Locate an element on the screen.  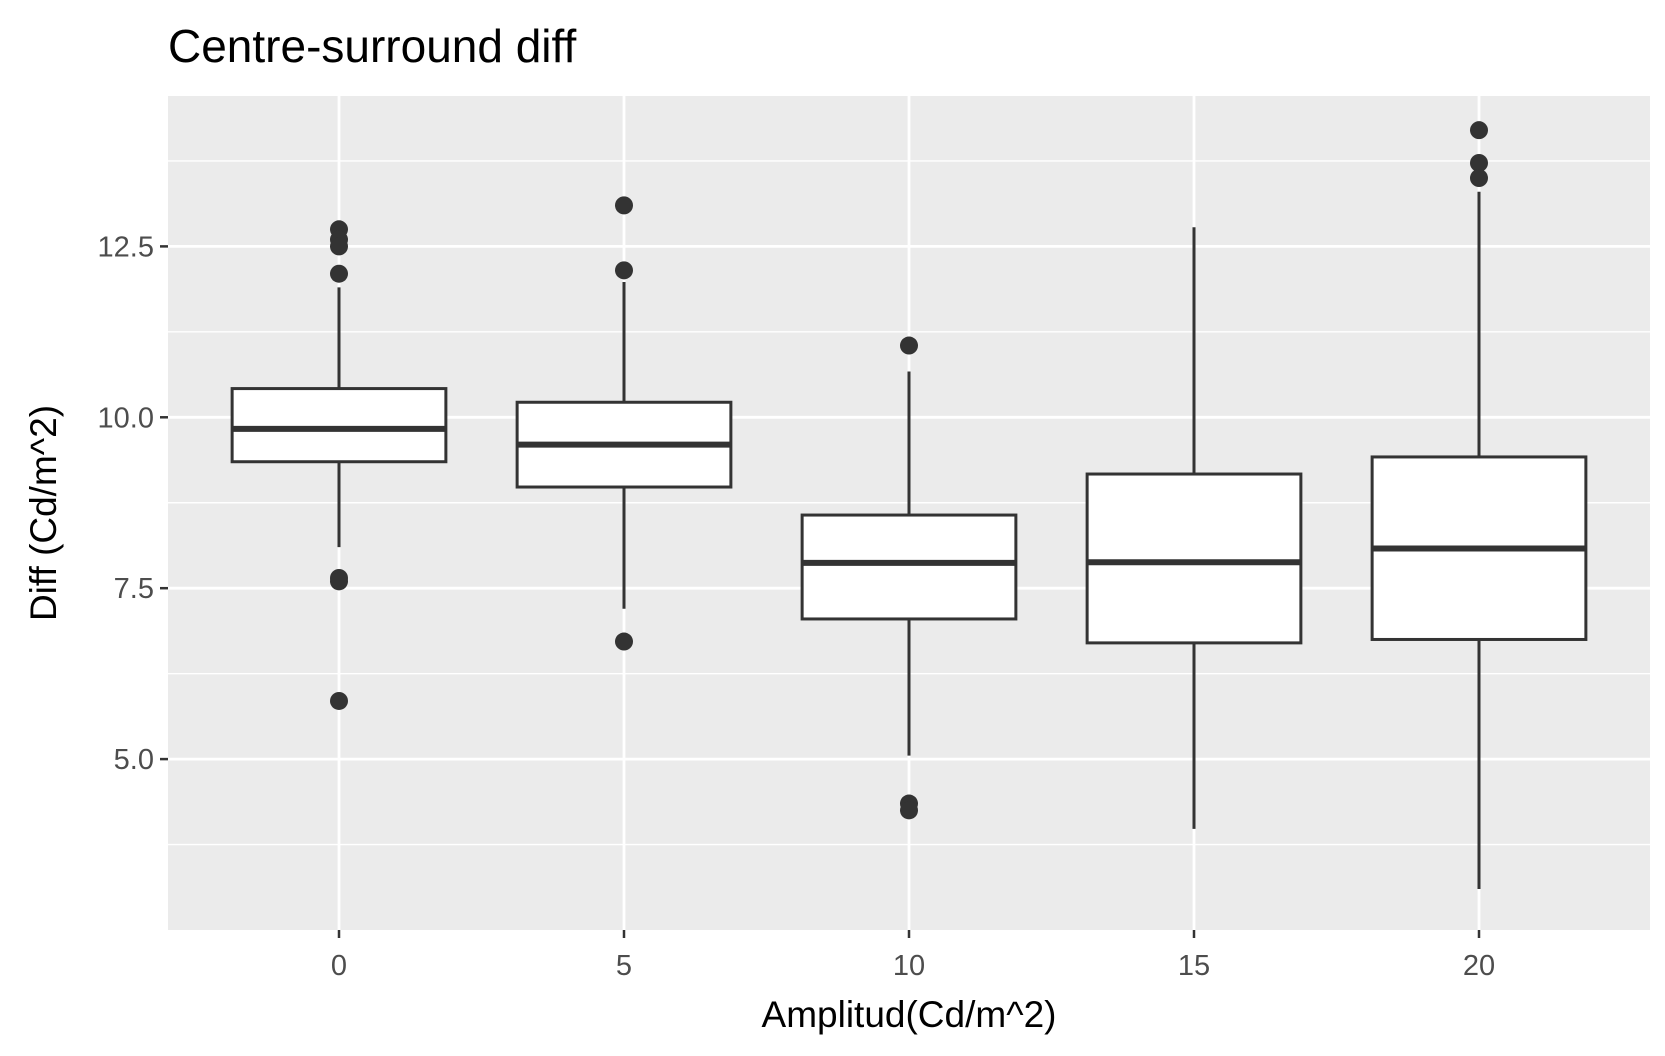
y-axis-title: Diff (Cd/m^2) is located at coordinates (43, 513).